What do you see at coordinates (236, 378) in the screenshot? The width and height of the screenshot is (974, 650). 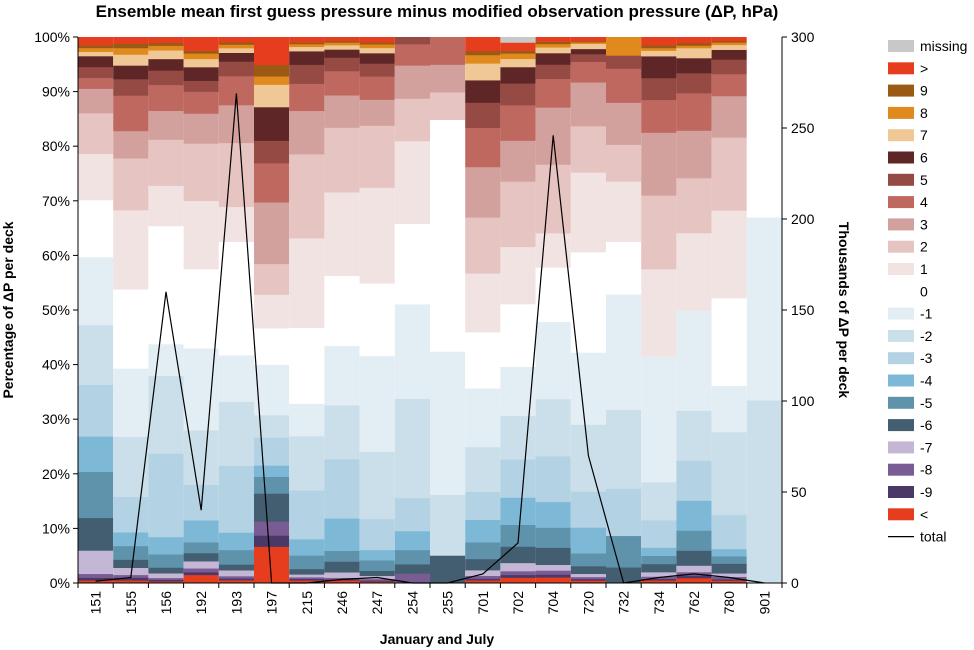 I see `bar-193-m1` at bounding box center [236, 378].